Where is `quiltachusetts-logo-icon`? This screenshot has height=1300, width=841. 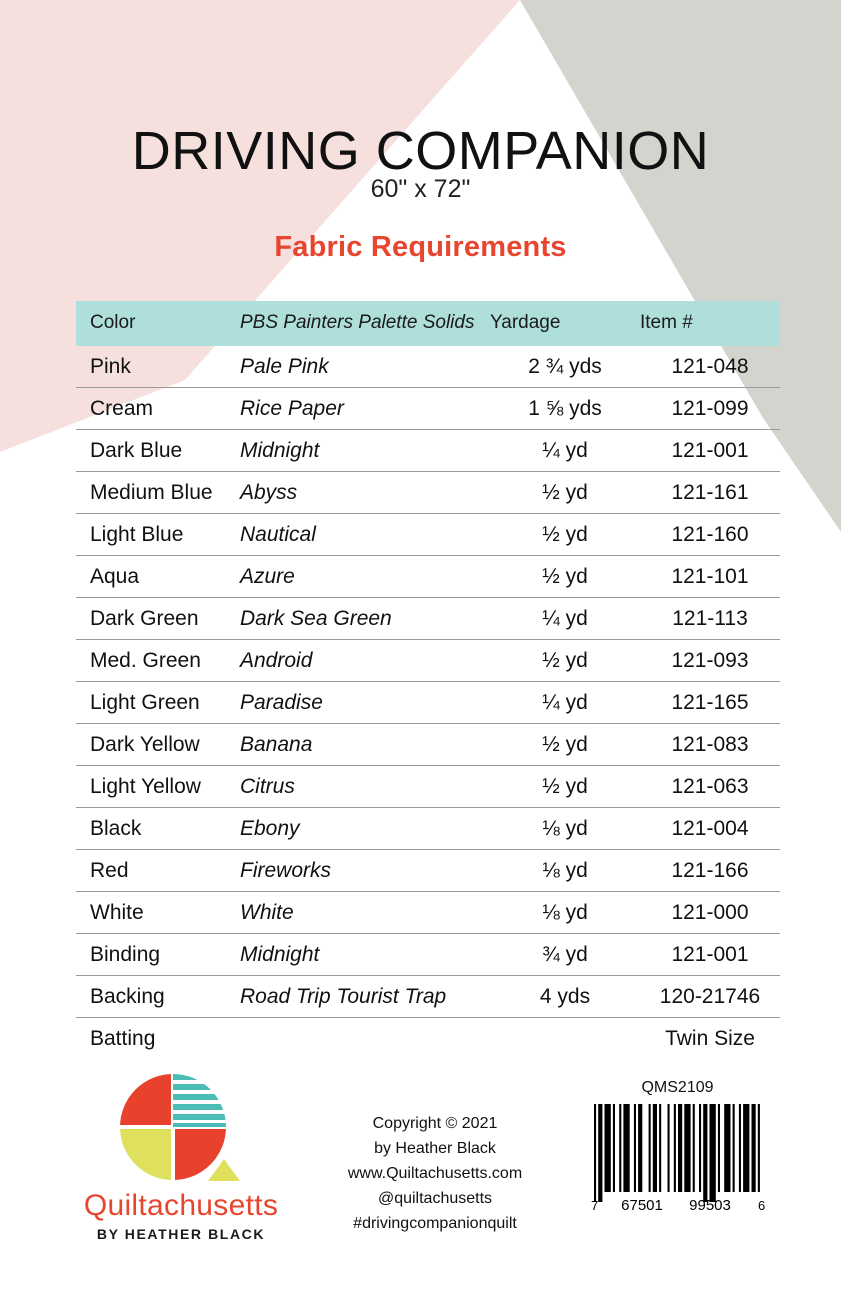 quiltachusetts-logo-icon is located at coordinates (180, 1127).